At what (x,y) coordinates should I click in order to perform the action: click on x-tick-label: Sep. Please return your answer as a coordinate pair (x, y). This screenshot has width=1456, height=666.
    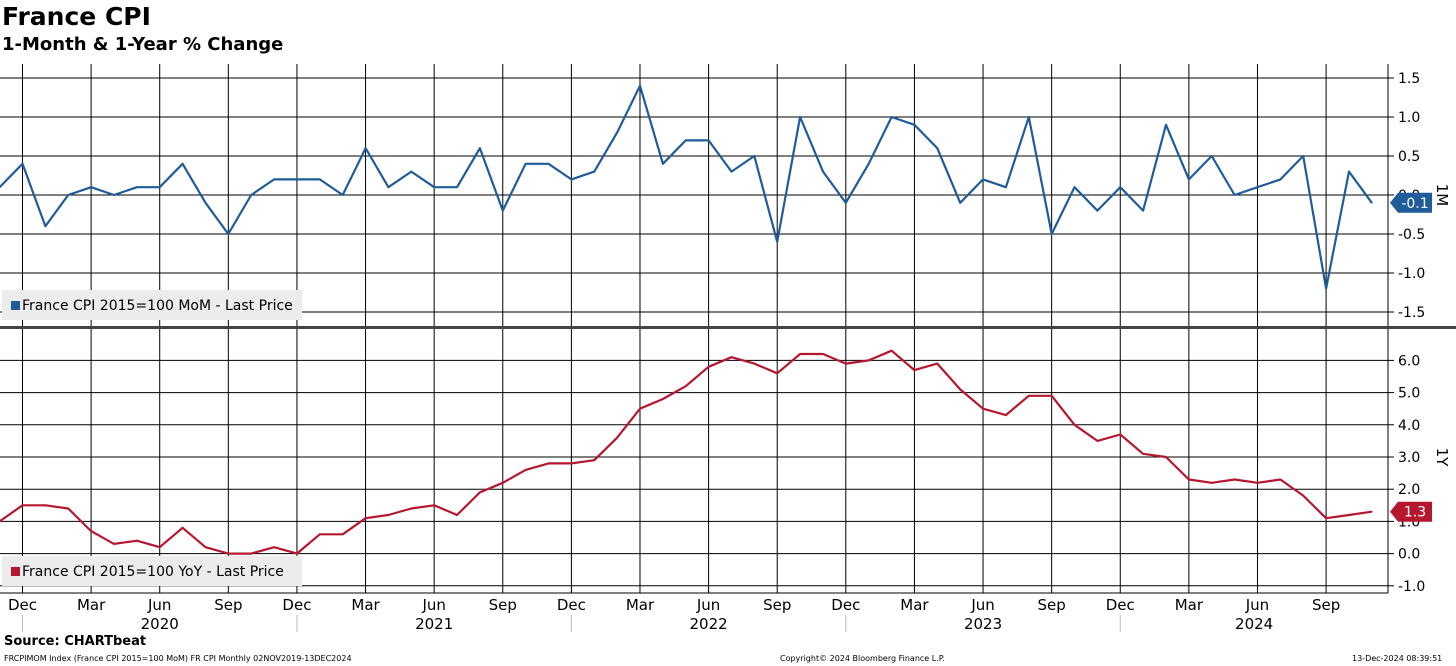
    Looking at the image, I should click on (777, 605).